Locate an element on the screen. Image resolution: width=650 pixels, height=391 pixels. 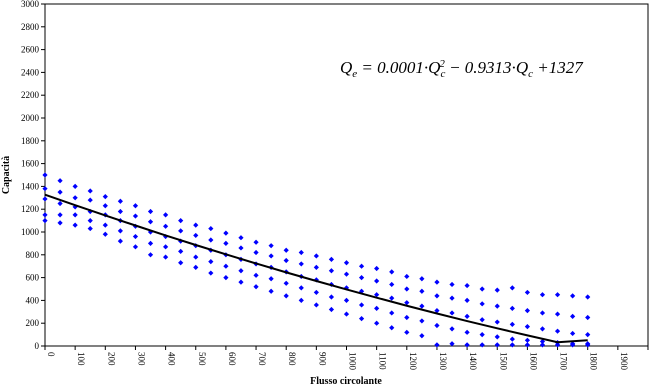
x-tick-label: 400 is located at coordinates (172, 359).